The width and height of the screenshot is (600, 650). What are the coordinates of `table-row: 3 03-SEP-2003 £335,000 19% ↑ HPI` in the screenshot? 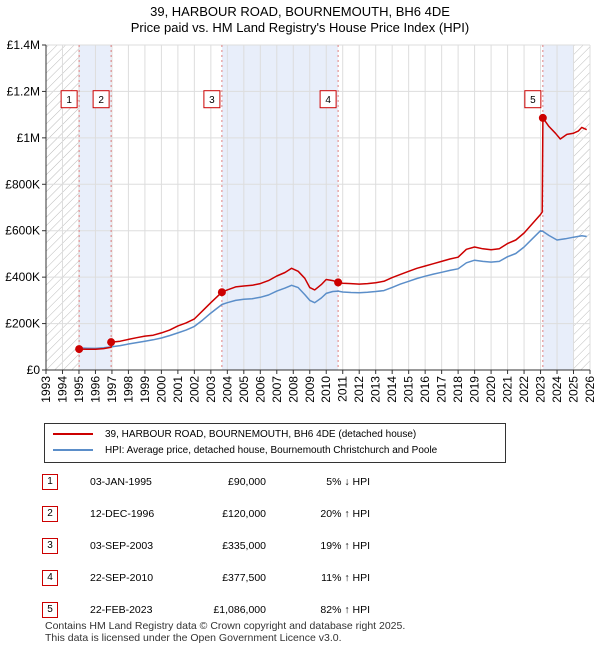 It's located at (300, 546).